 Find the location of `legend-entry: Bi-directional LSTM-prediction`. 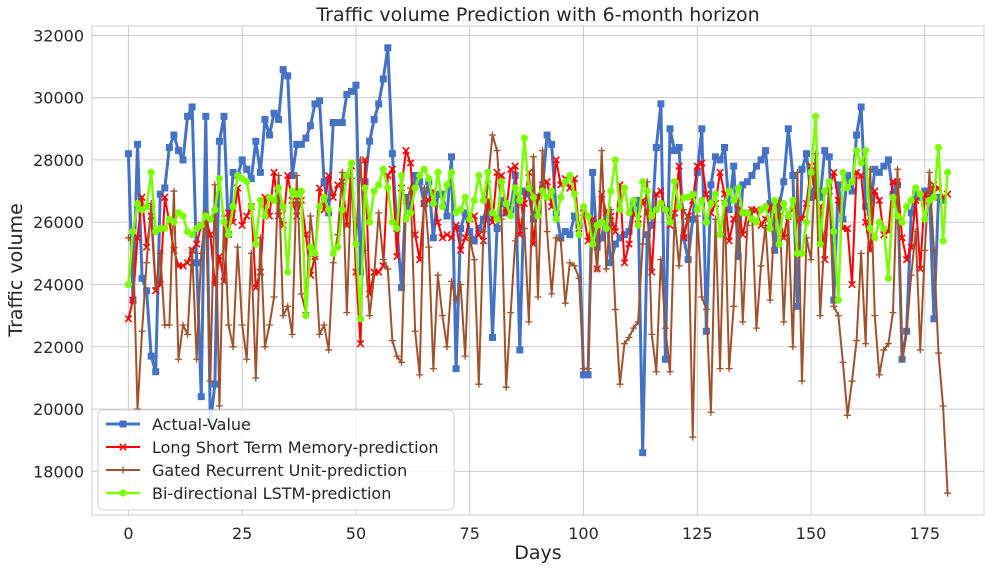

legend-entry: Bi-directional LSTM-prediction is located at coordinates (248, 493).